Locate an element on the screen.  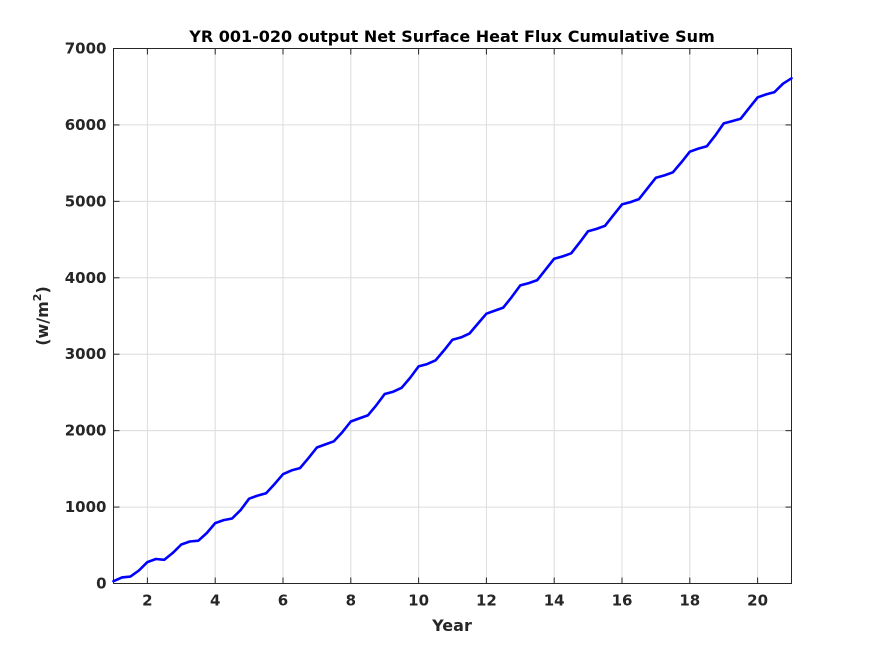
x-tick-label: 4 is located at coordinates (215, 601).